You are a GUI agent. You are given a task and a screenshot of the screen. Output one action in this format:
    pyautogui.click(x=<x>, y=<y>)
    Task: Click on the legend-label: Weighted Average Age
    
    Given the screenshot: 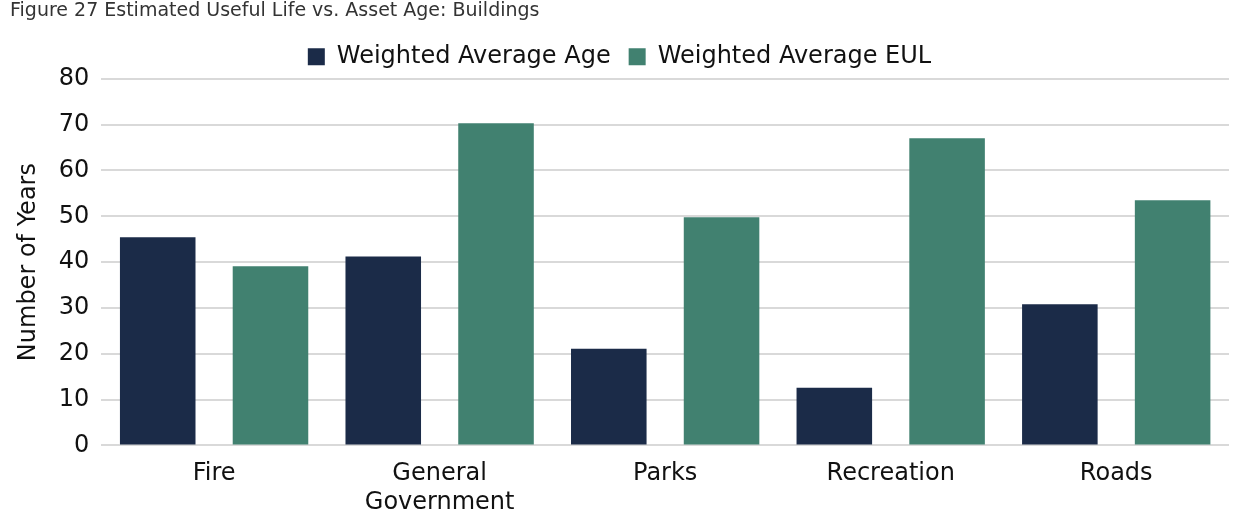 What is the action you would take?
    pyautogui.click(x=473, y=55)
    